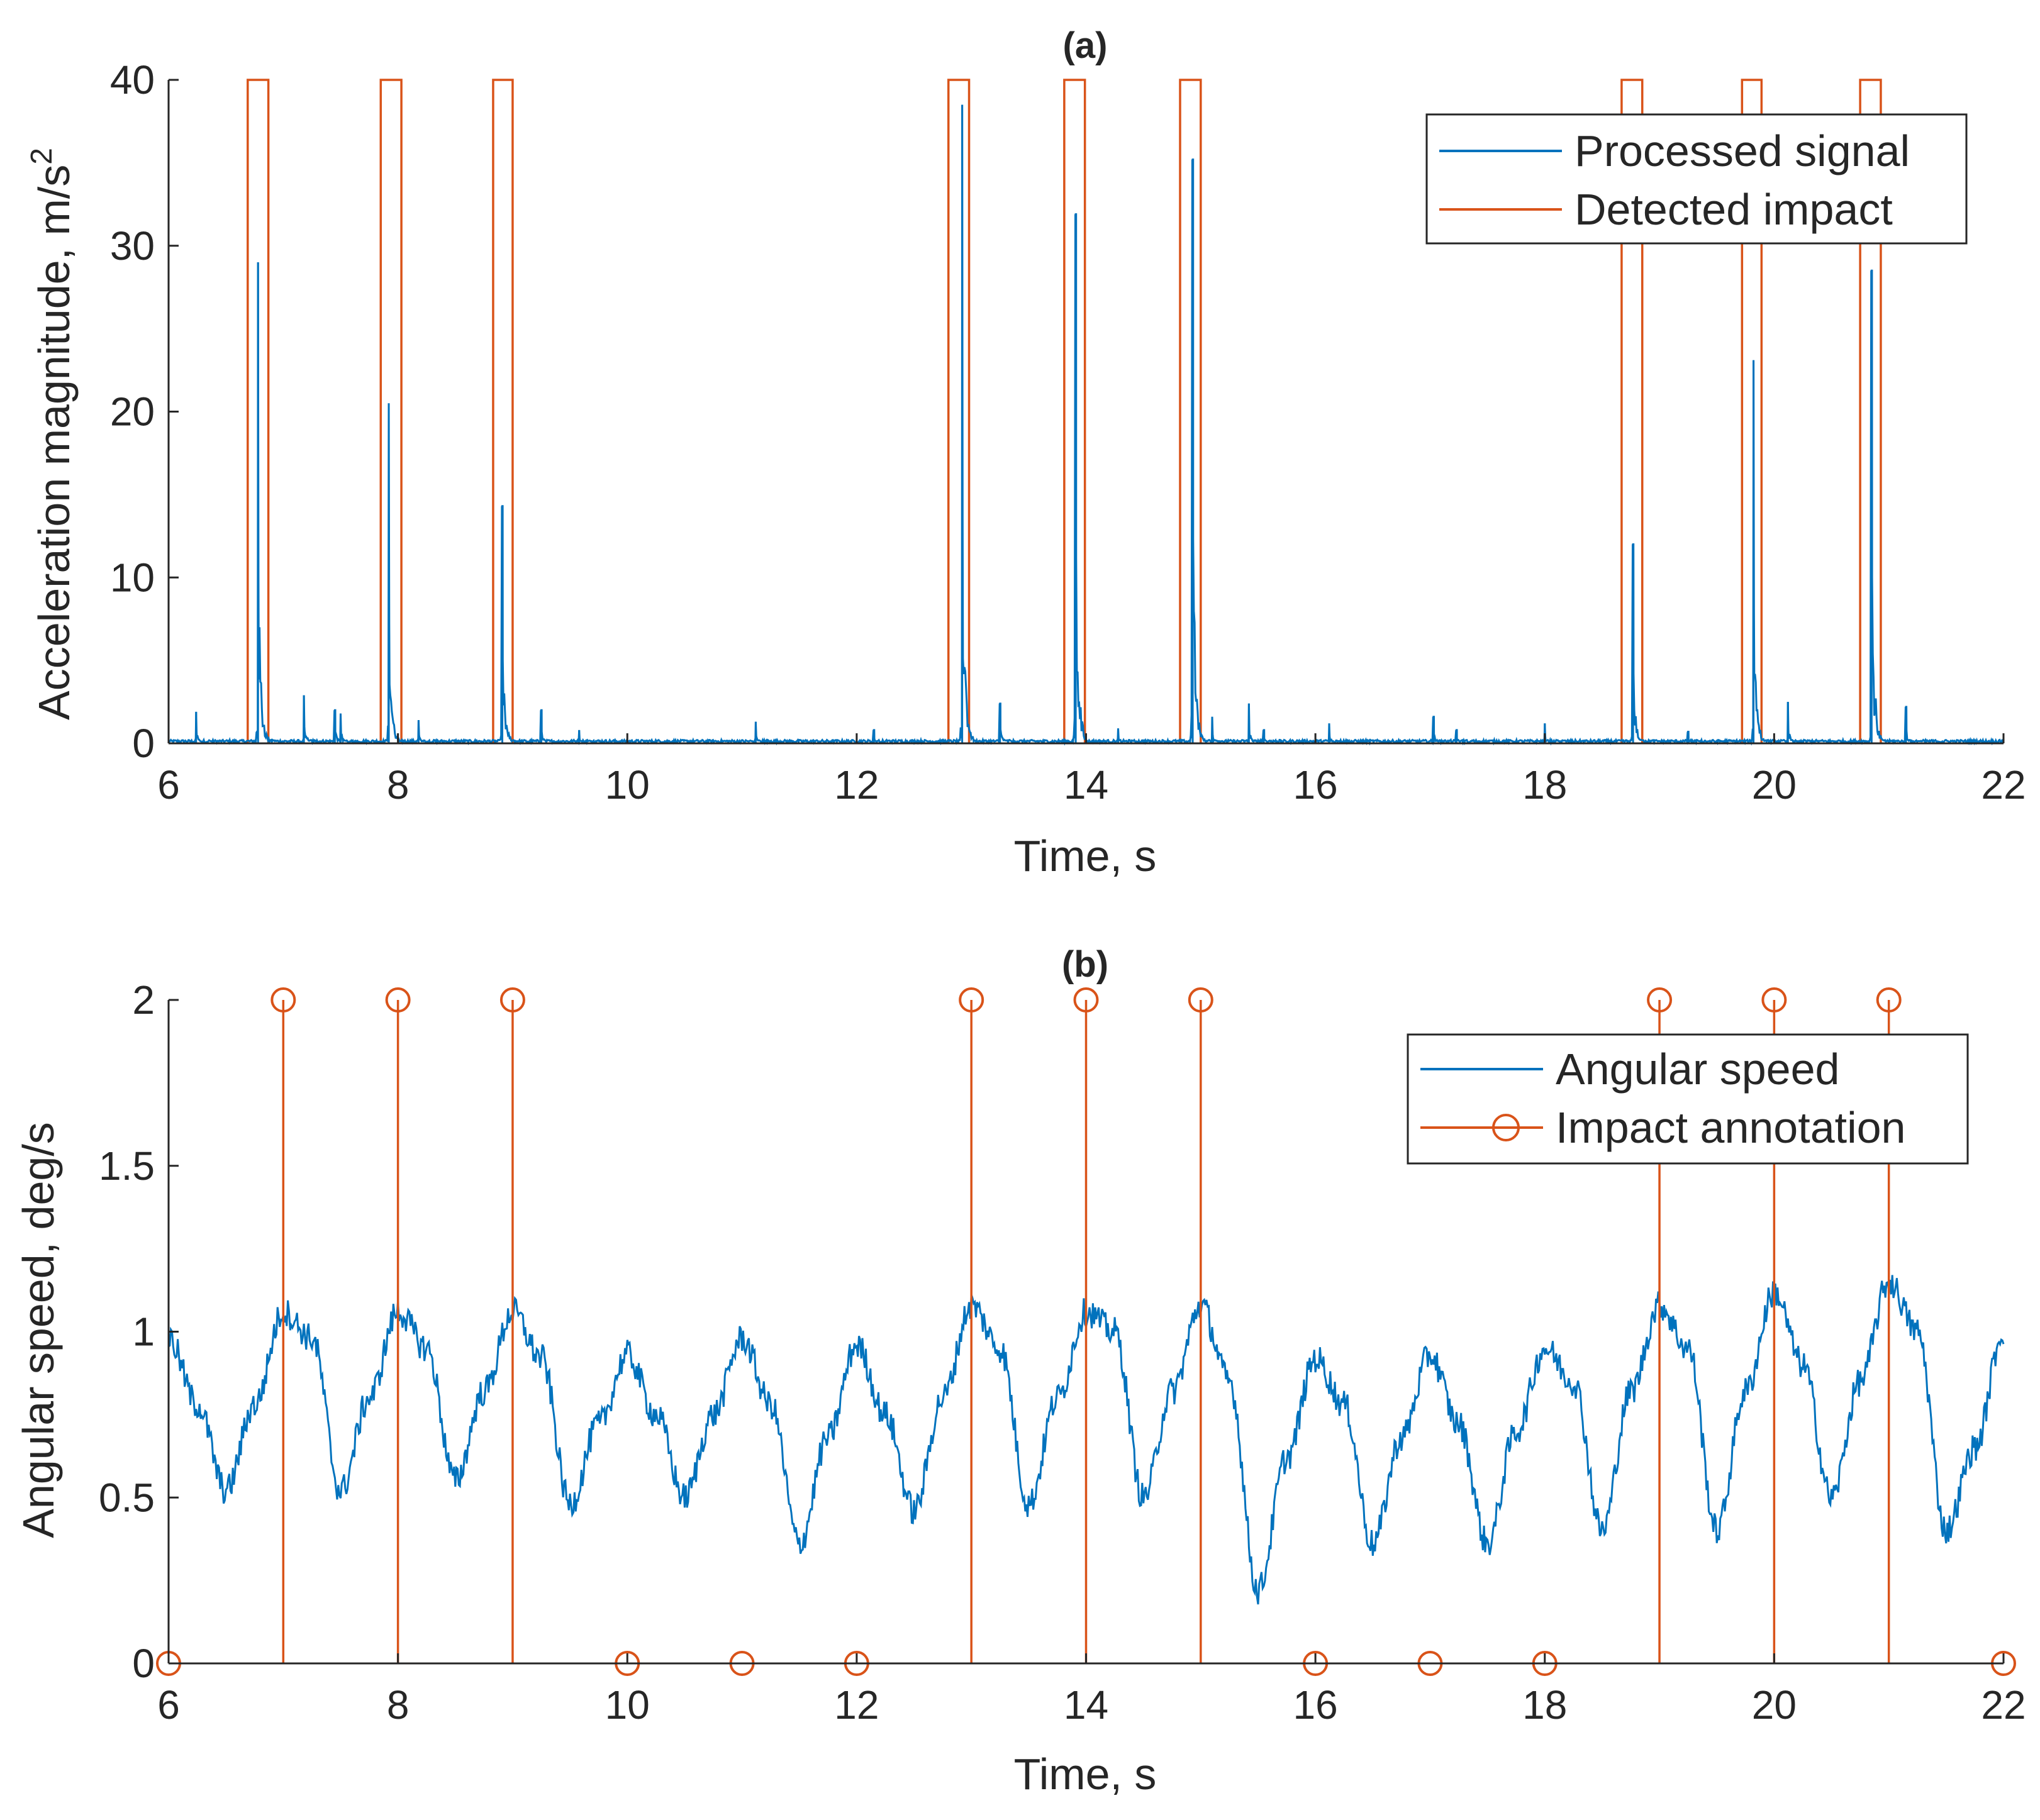 The height and width of the screenshot is (1820, 2040). What do you see at coordinates (143, 1332) in the screenshot?
I see `panel-b-y-tick-label: 1` at bounding box center [143, 1332].